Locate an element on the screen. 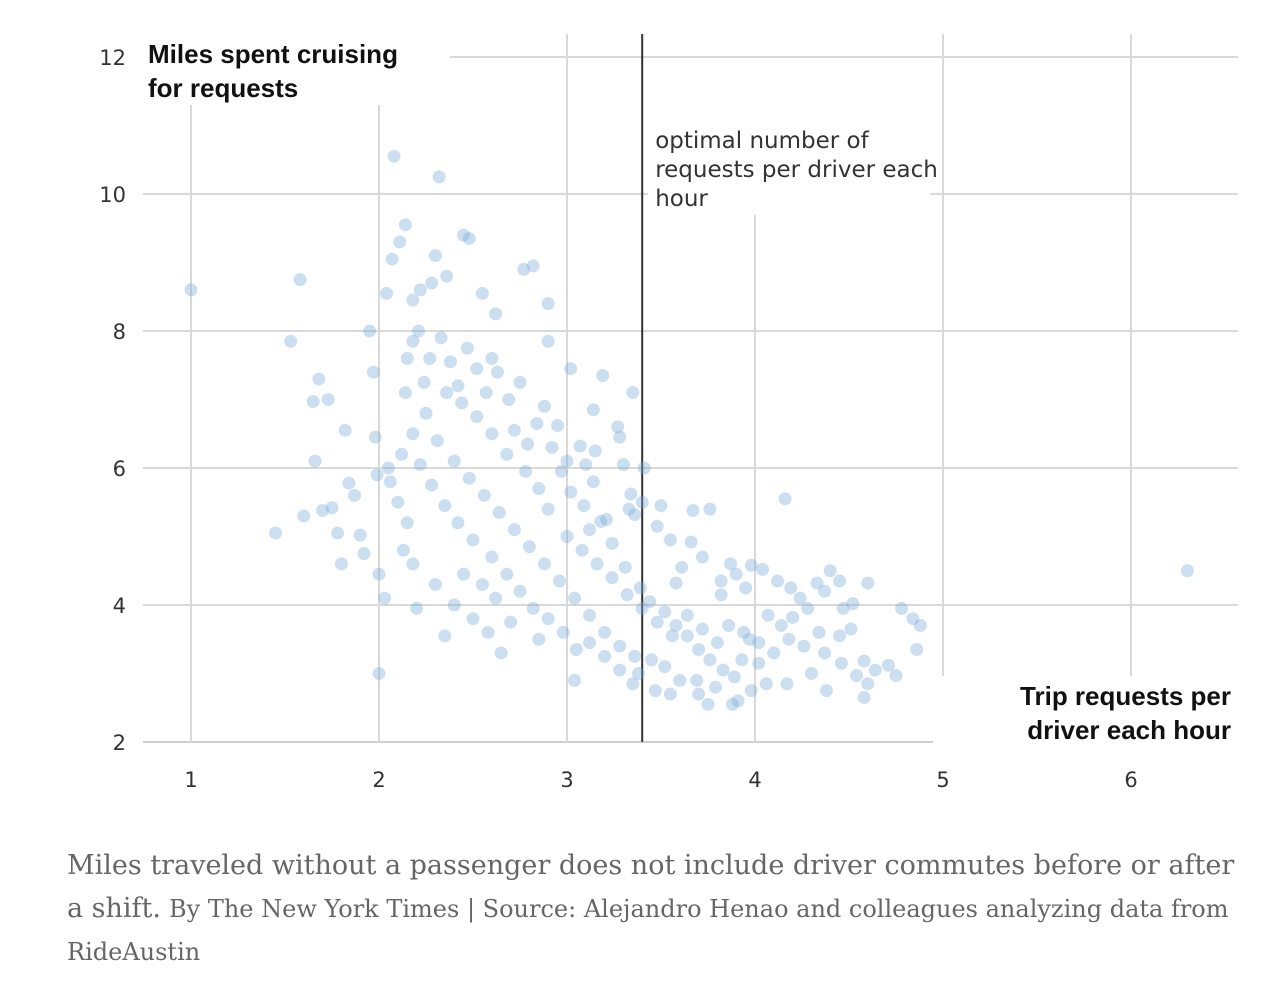 This screenshot has width=1277, height=989. x-axis-title-line-0: Trip requests per is located at coordinates (1125, 696).